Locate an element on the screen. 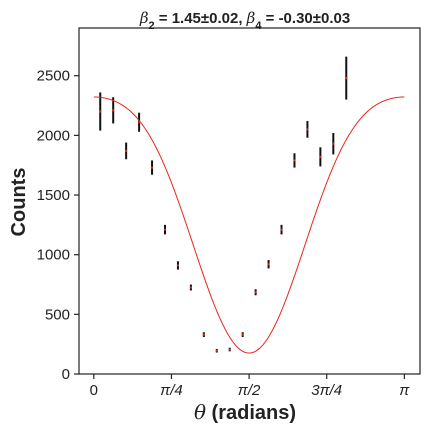 This screenshot has width=436, height=436. x-axis-label: θ (radians) is located at coordinates (245, 412).